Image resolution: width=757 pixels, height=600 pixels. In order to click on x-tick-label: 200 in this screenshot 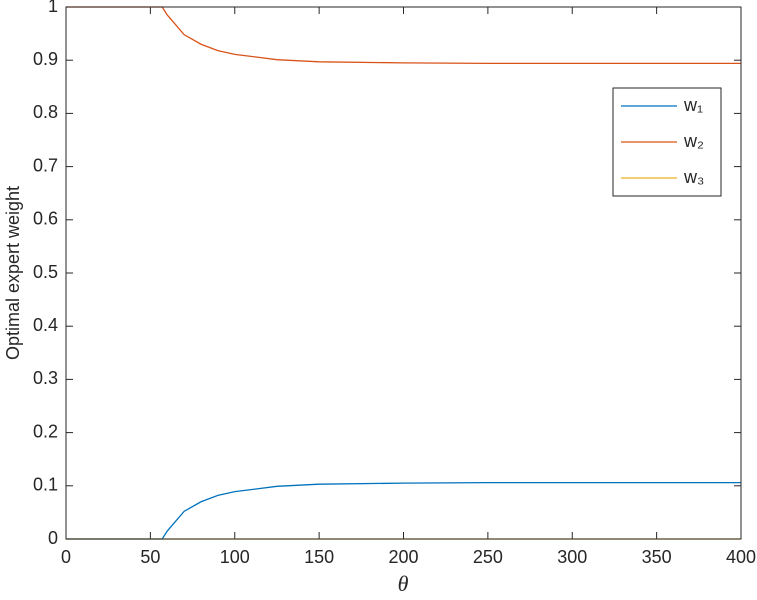, I will do `click(403, 557)`.